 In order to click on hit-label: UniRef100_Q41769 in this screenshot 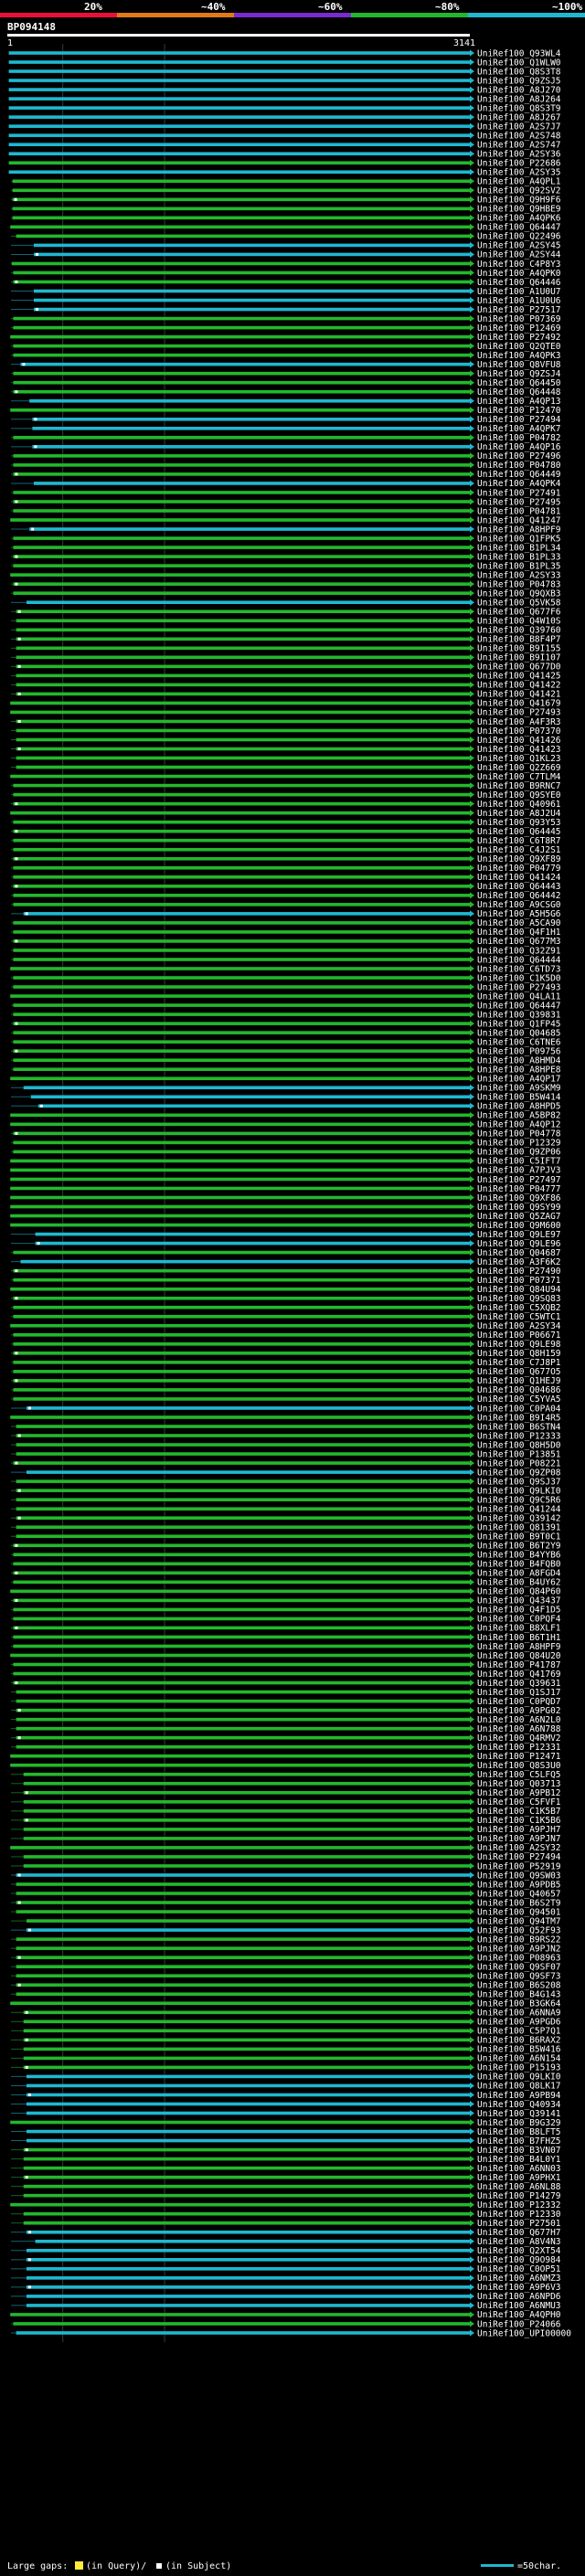, I will do `click(519, 1675)`.